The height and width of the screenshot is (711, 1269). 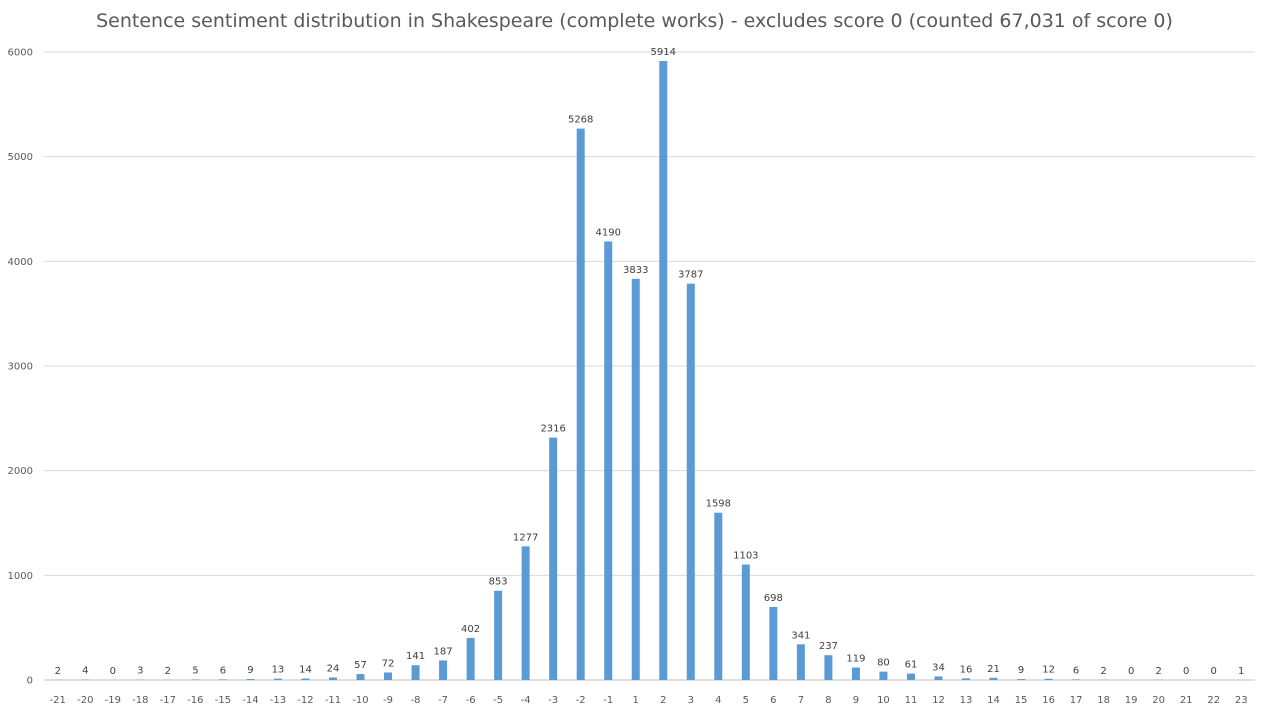 I want to click on x-tick-label: -14, so click(x=250, y=700).